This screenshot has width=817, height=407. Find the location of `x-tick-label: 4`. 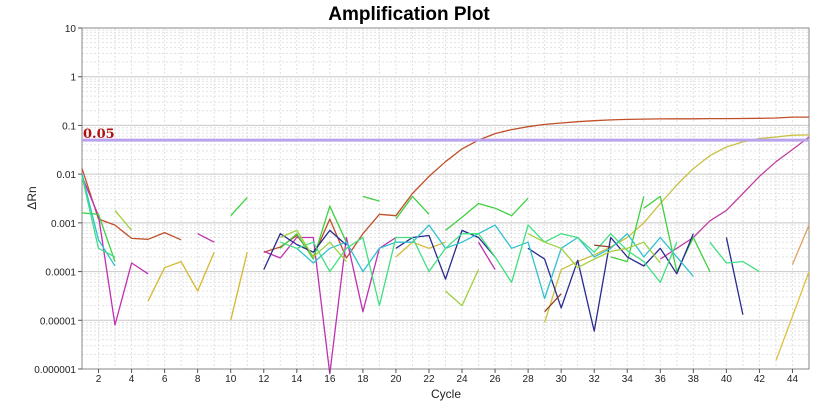

x-tick-label: 4 is located at coordinates (132, 379).